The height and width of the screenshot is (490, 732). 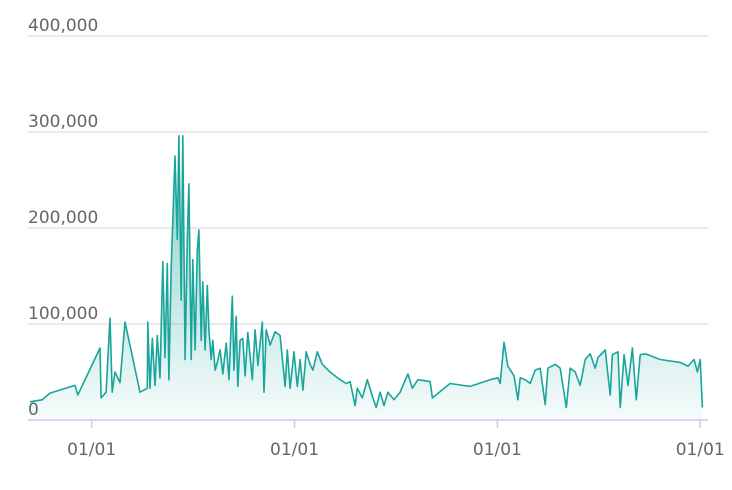 What do you see at coordinates (63, 26) in the screenshot?
I see `y-tick-label: 400,000` at bounding box center [63, 26].